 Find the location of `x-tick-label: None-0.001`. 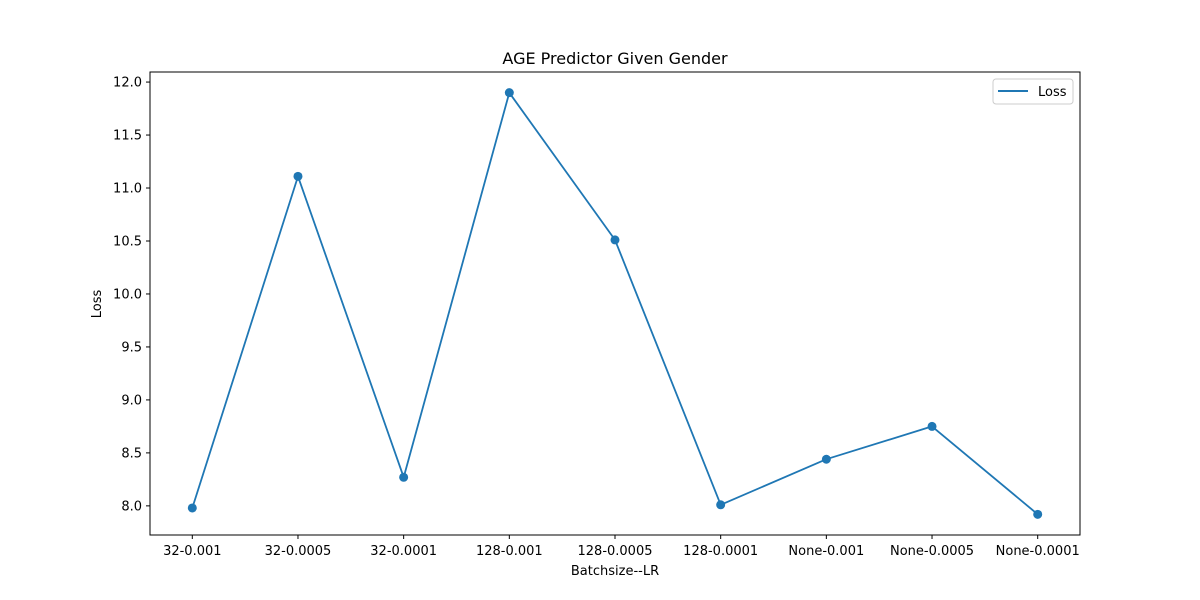

x-tick-label: None-0.001 is located at coordinates (826, 551).